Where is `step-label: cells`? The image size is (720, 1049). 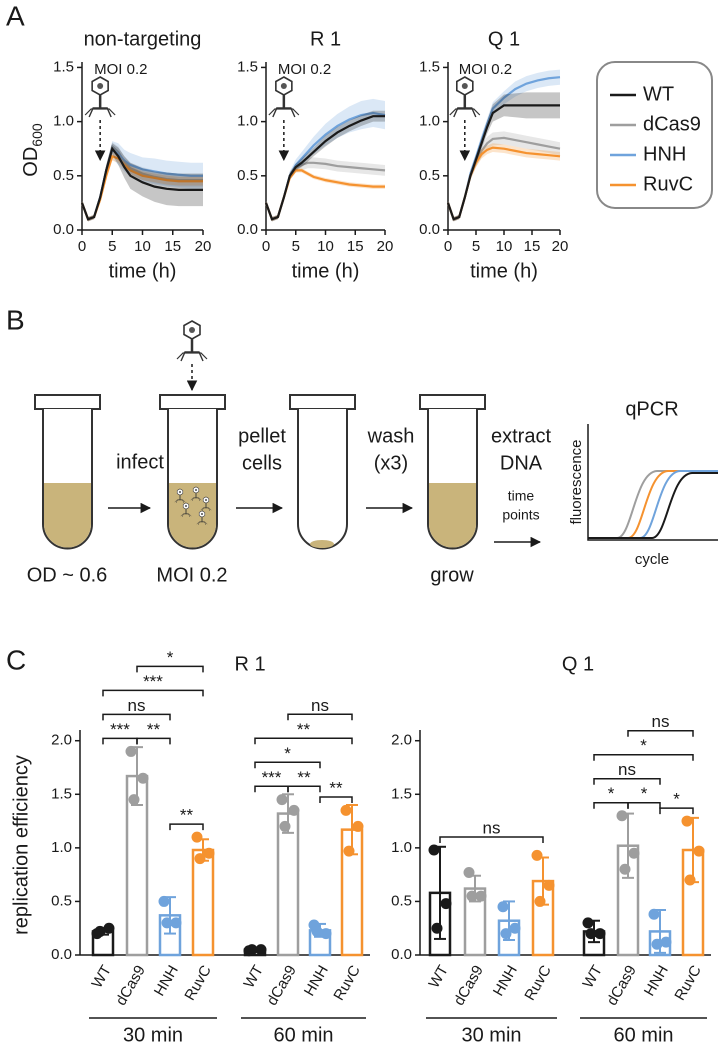 step-label: cells is located at coordinates (262, 463).